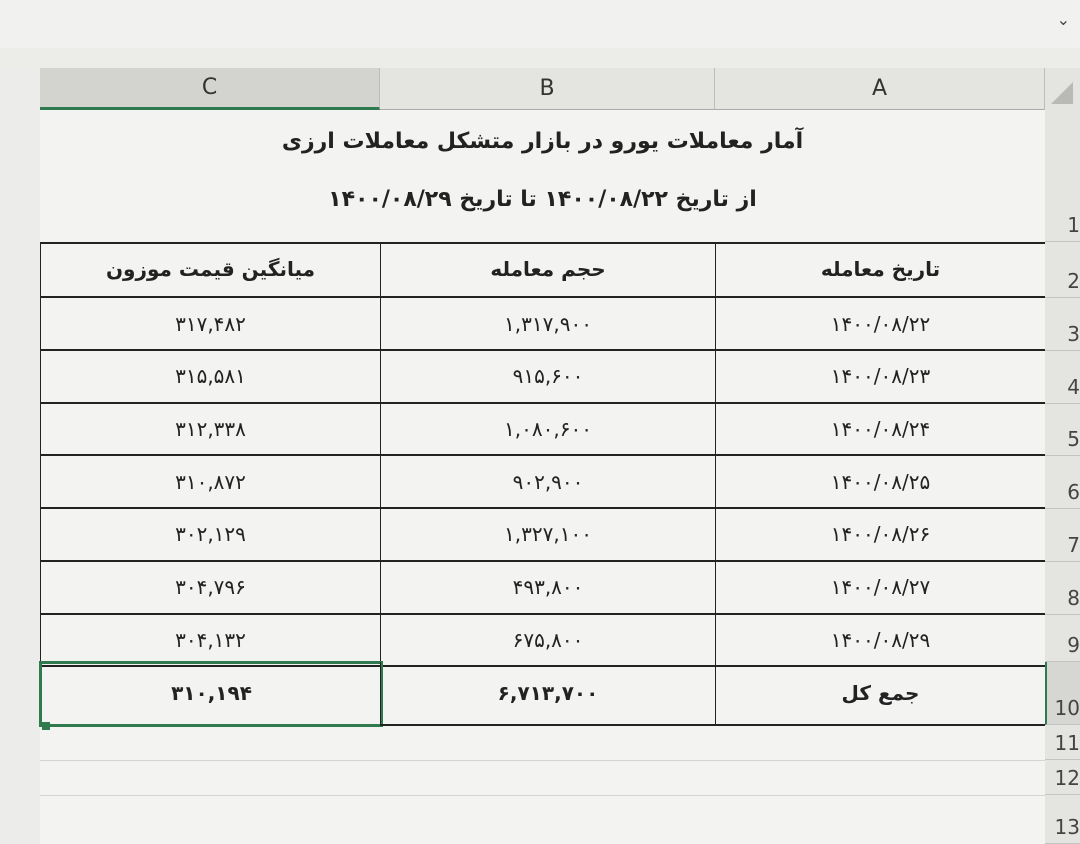 This screenshot has width=1080, height=844. I want to click on row-header-5: 5, so click(1062, 430).